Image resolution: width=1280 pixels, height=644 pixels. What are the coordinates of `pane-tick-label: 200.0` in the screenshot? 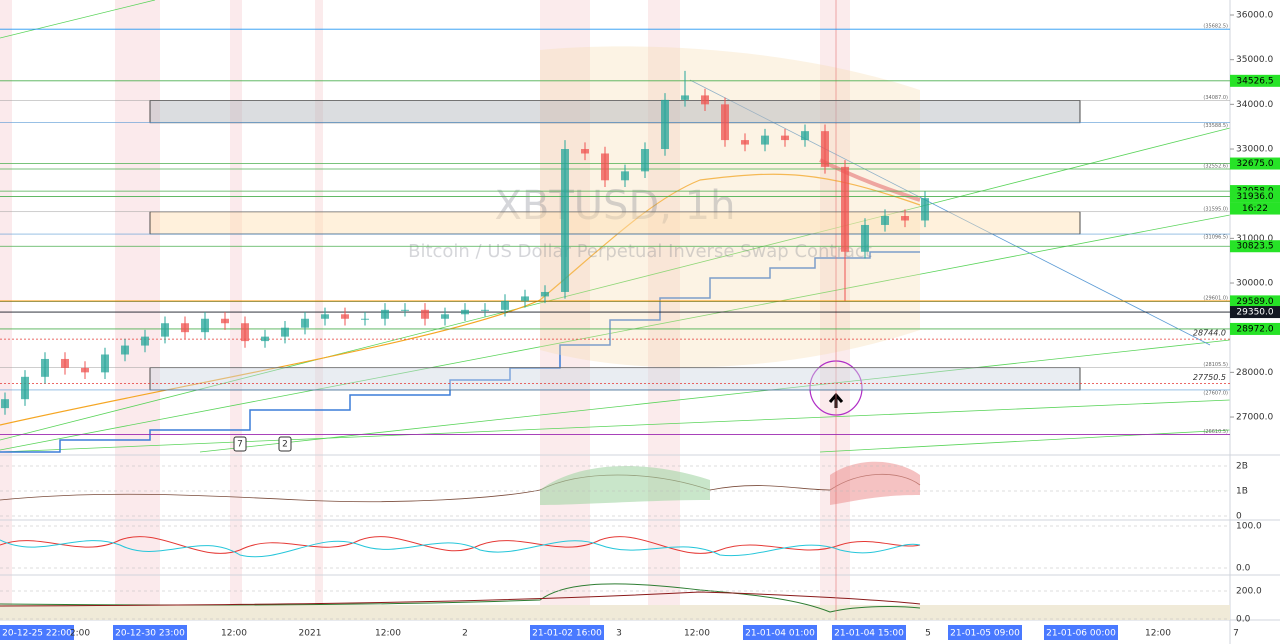 It's located at (1249, 592).